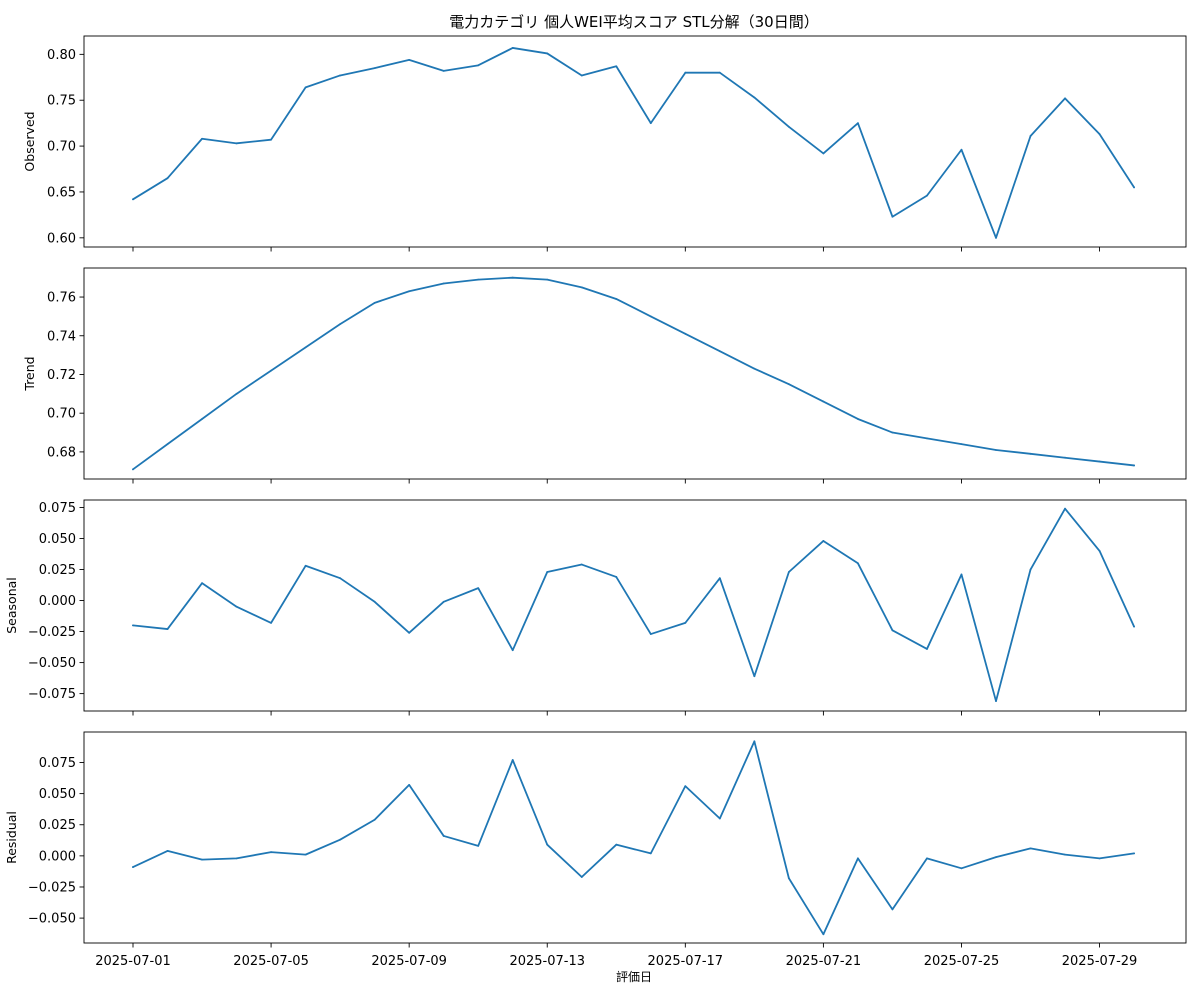  I want to click on y-tick-label: −0.075, so click(52, 694).